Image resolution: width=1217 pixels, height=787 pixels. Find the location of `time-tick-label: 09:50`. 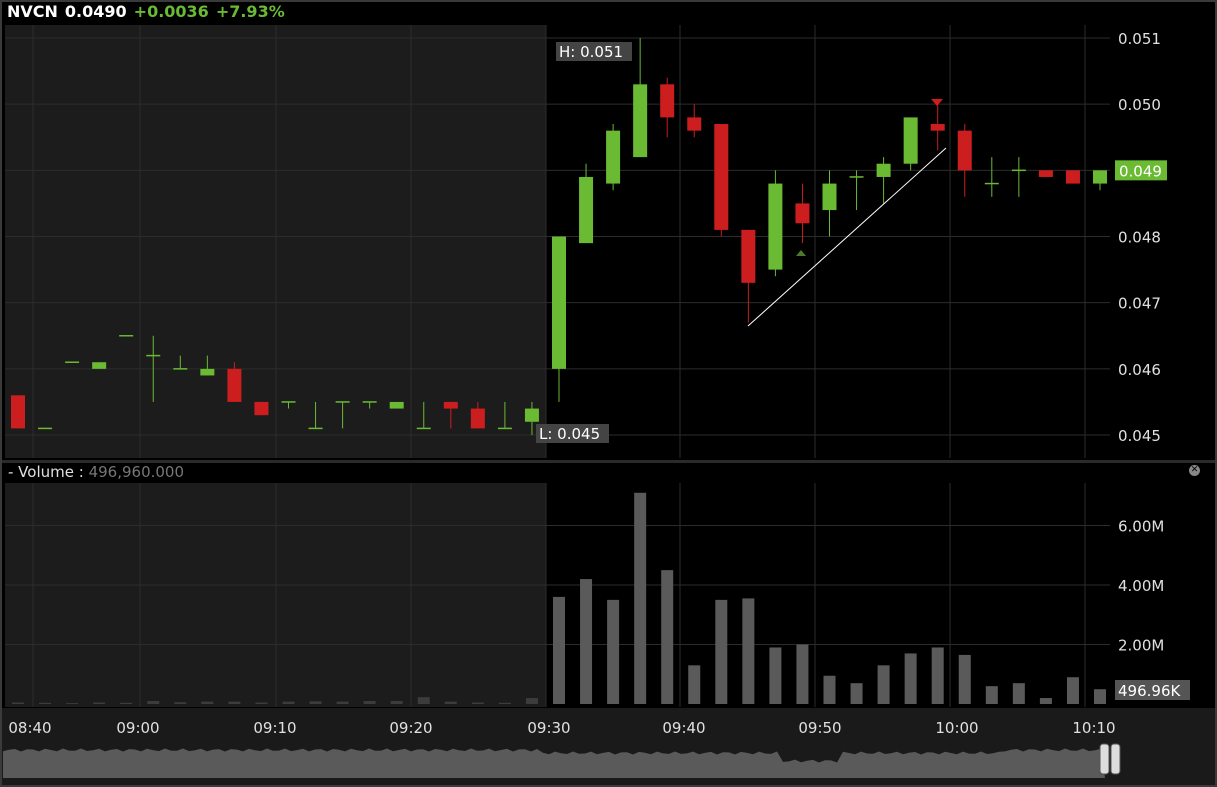

time-tick-label: 09:50 is located at coordinates (819, 728).